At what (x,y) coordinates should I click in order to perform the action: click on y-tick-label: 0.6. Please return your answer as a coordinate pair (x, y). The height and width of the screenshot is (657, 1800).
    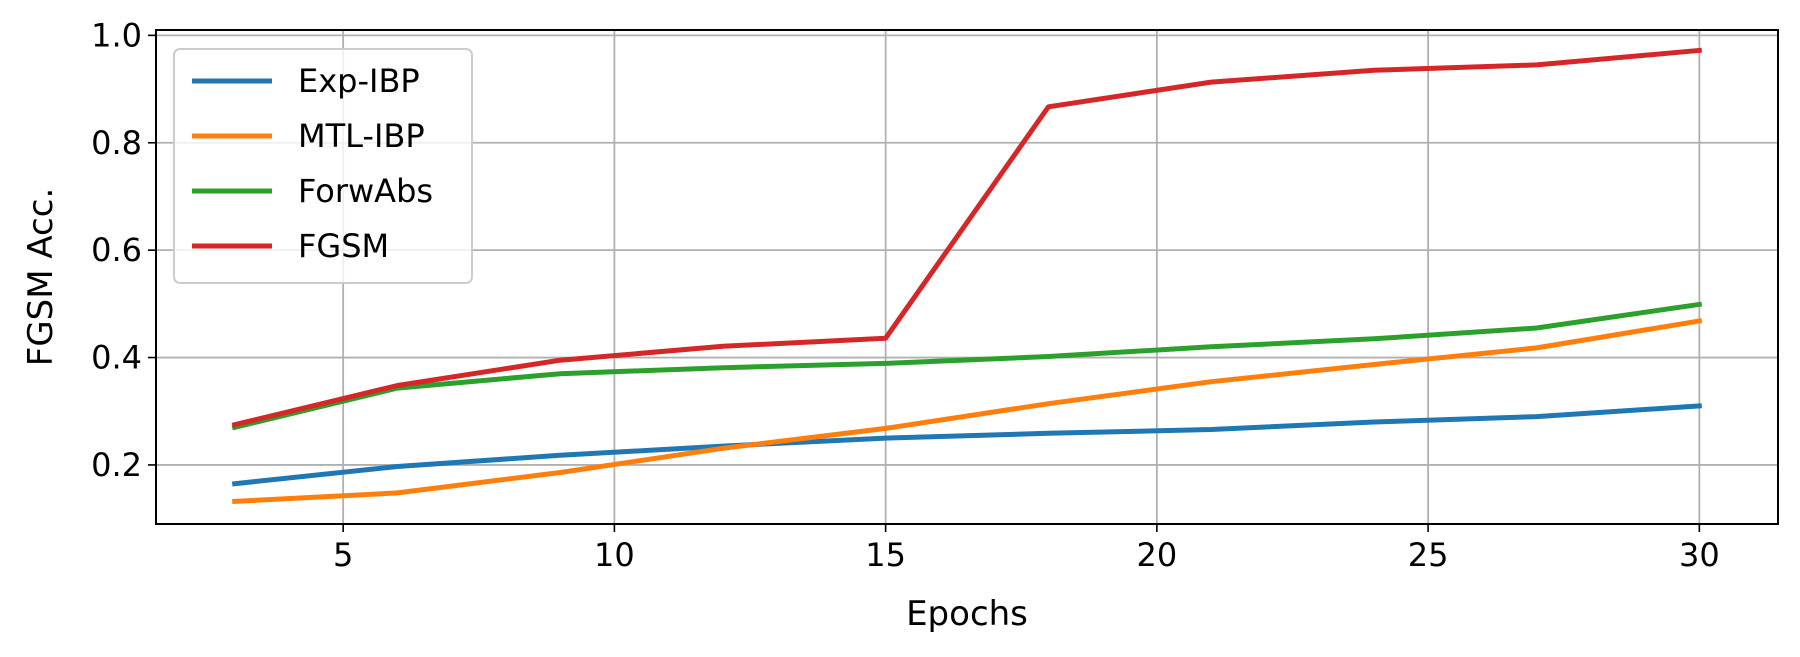
    Looking at the image, I should click on (116, 250).